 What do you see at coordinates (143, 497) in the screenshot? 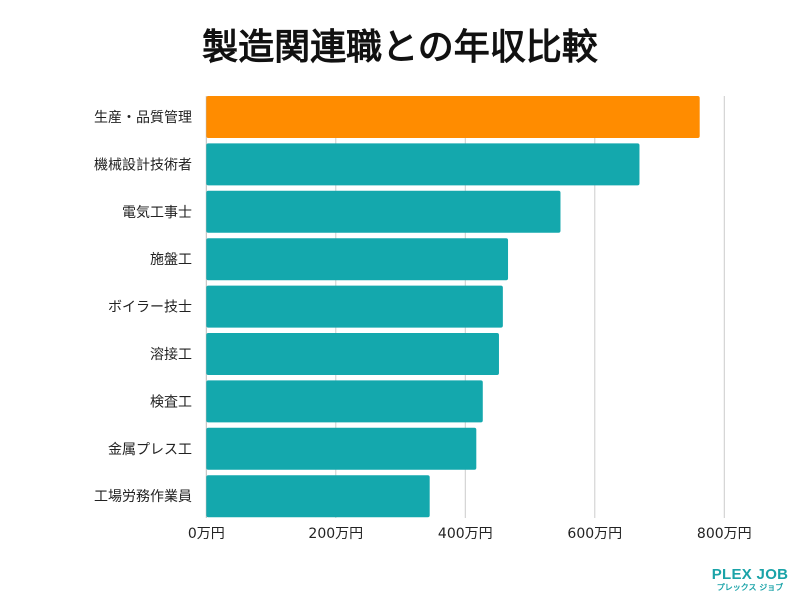
I see `category-label: 工場労務作業員` at bounding box center [143, 497].